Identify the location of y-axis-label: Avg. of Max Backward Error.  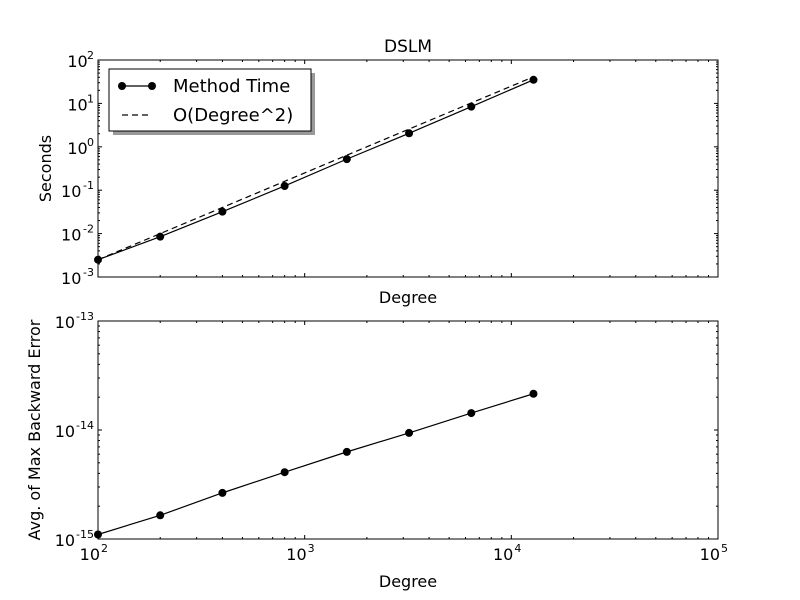
(34, 429).